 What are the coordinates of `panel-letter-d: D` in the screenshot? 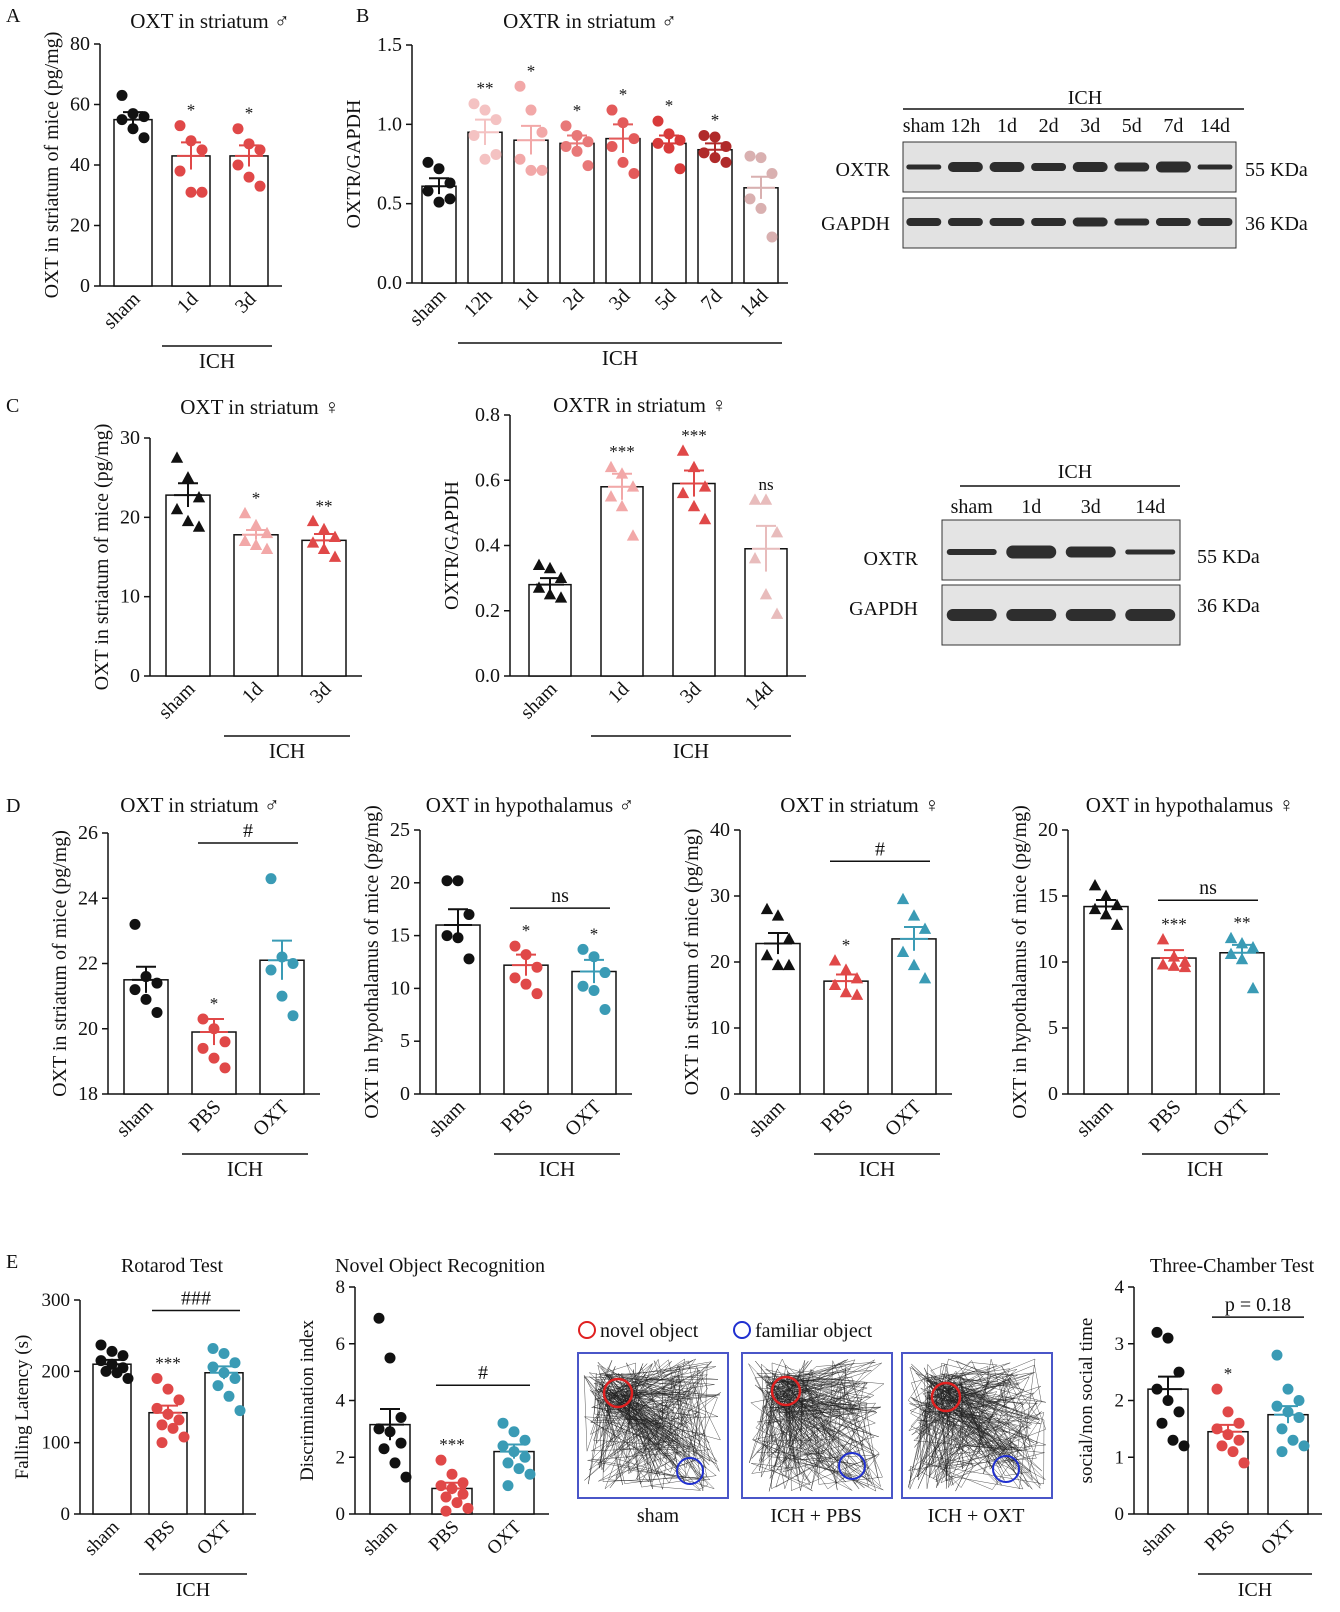 It's located at (13, 806).